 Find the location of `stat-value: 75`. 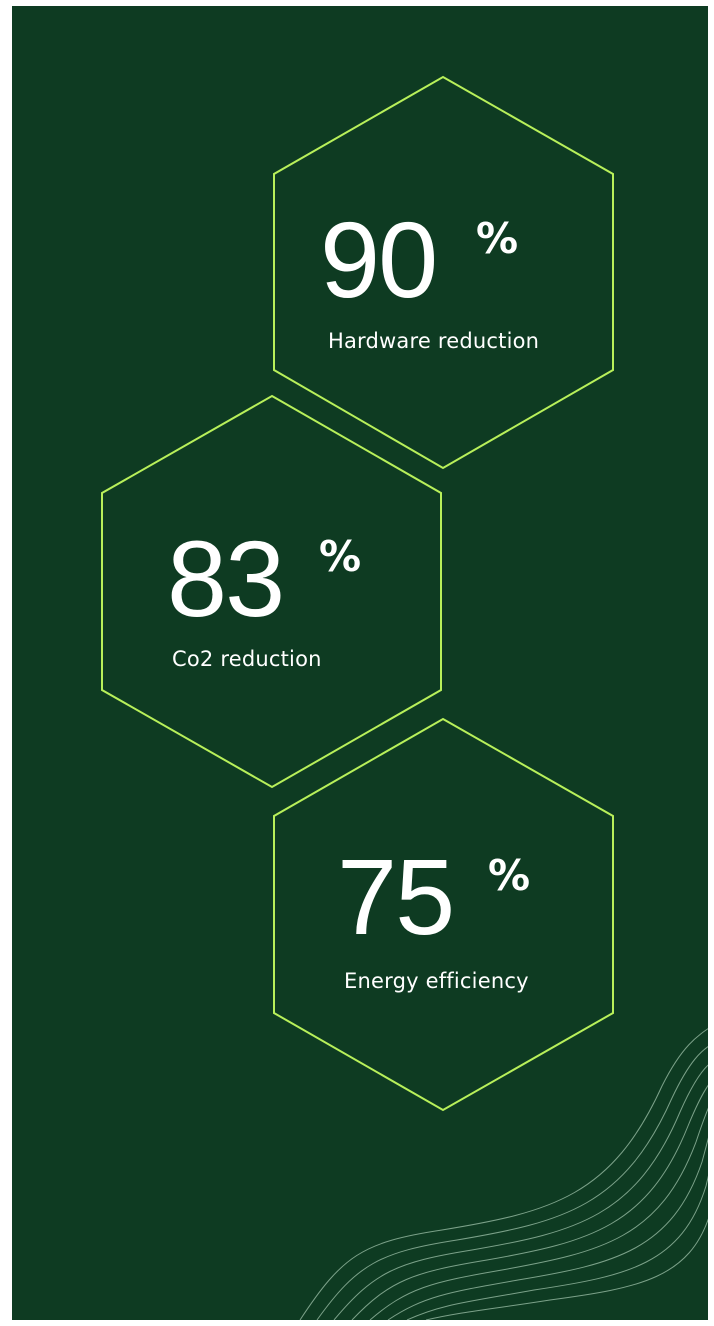

stat-value: 75 is located at coordinates (396, 896).